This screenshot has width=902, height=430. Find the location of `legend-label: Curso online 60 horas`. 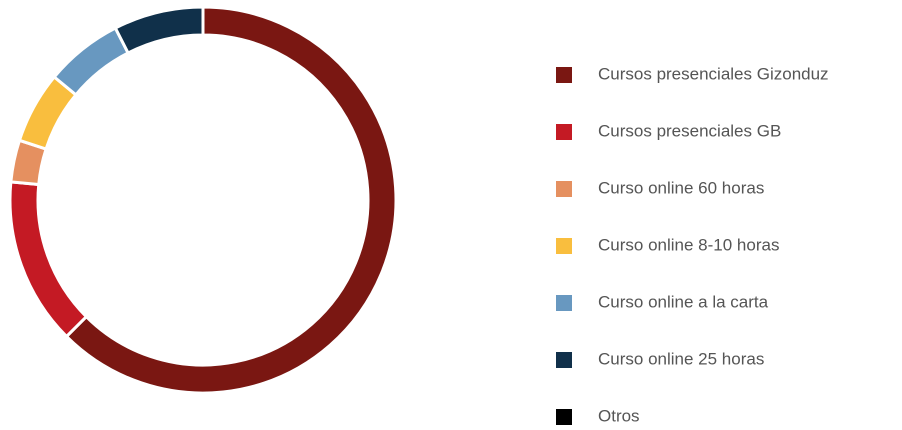

legend-label: Curso online 60 horas is located at coordinates (681, 187).